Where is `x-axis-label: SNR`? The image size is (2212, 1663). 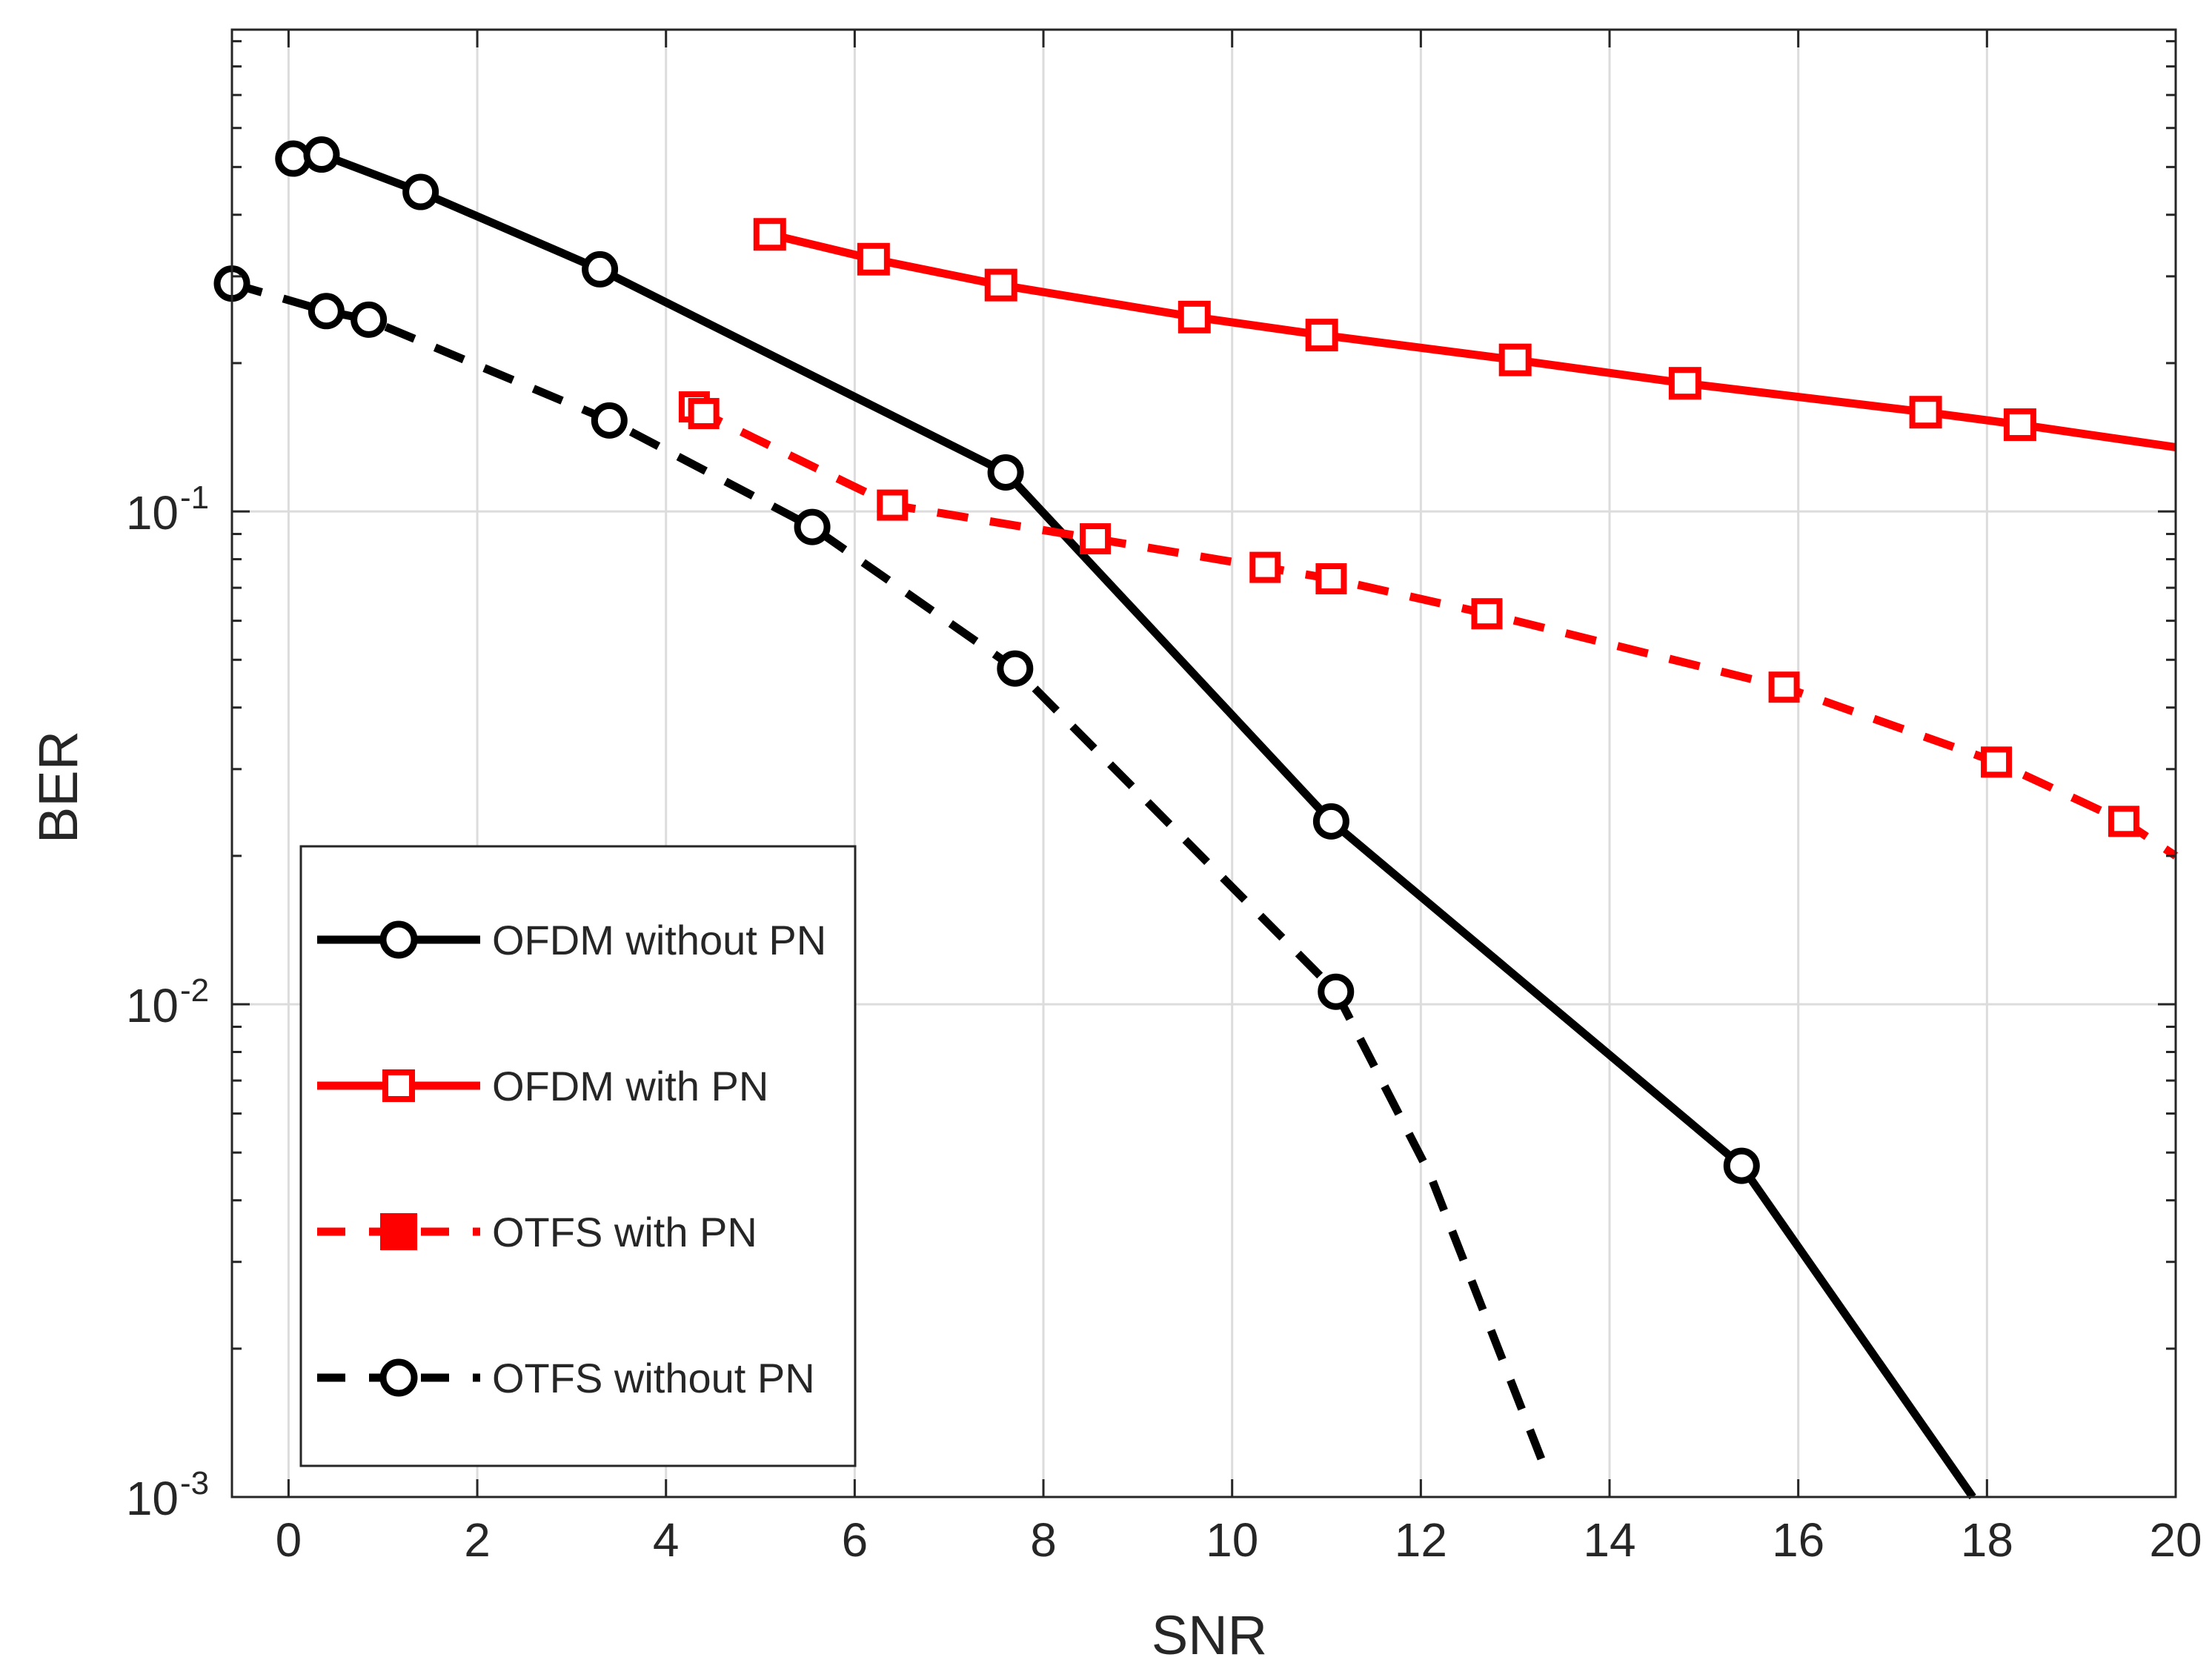
x-axis-label: SNR is located at coordinates (1210, 1632).